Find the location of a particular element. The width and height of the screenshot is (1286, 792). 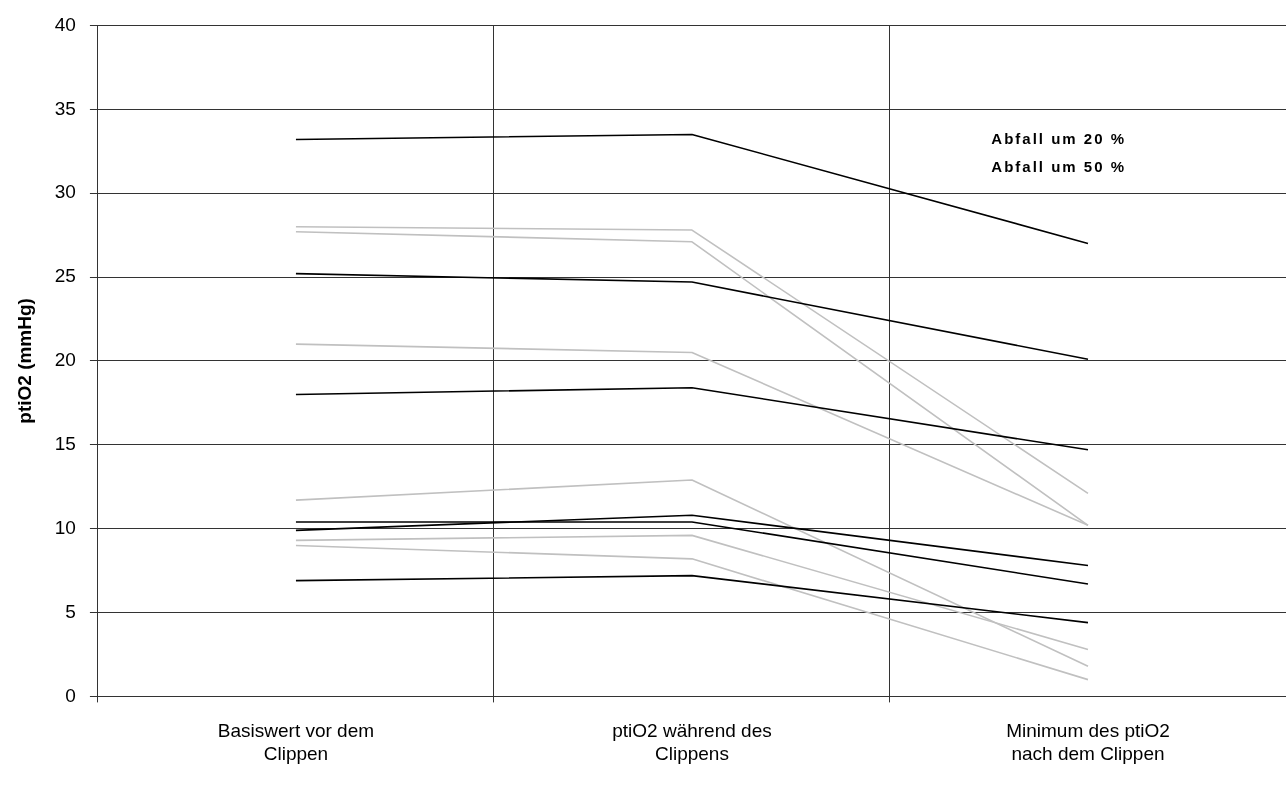

y-tick-label: 0 is located at coordinates (70, 695).